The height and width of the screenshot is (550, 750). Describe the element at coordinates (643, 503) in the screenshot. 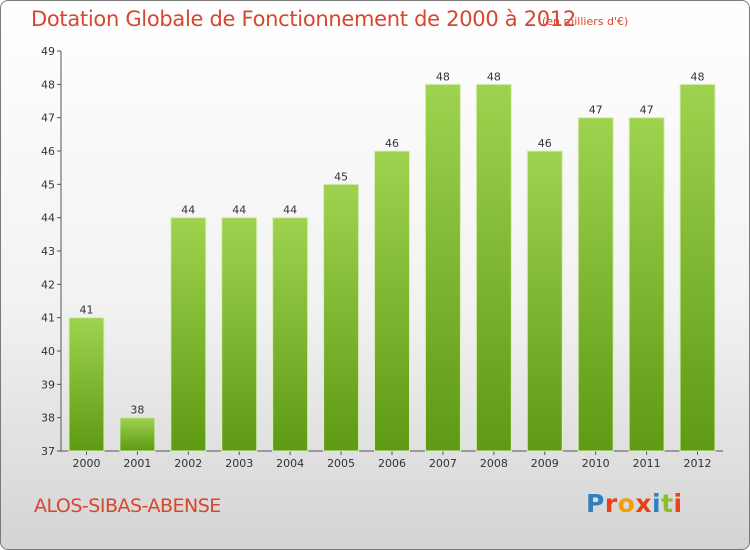

I see `logo-letter: x` at that location.